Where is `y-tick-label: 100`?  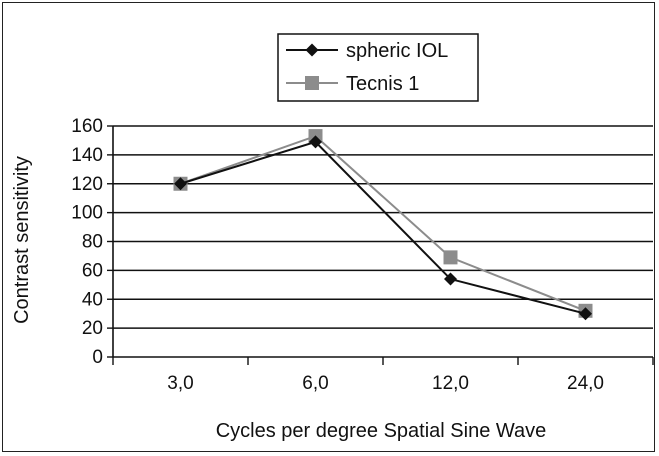 y-tick-label: 100 is located at coordinates (87, 213).